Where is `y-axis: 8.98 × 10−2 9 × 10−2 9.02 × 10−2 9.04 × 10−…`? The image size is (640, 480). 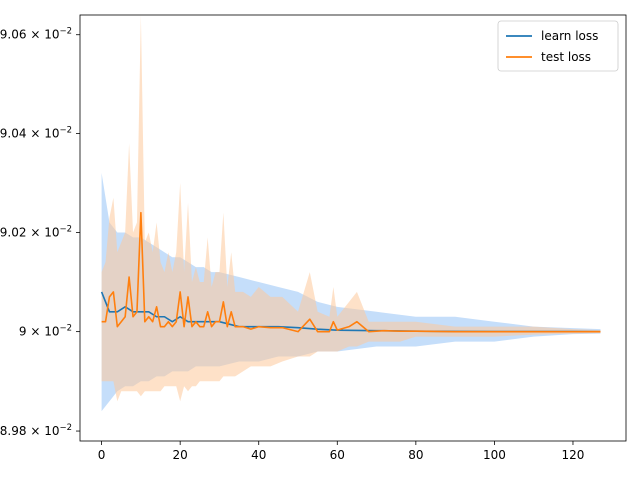
y-axis: 8.98 × 10−2 9 × 10−2 9.02 × 10−2 9.04 × 10−… is located at coordinates (40, 232).